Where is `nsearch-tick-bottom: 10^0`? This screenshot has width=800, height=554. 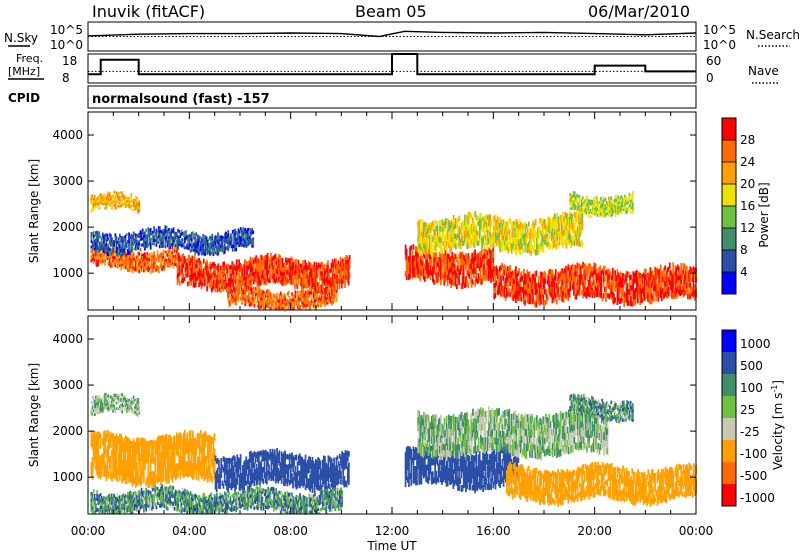 nsearch-tick-bottom: 10^0 is located at coordinates (719, 45).